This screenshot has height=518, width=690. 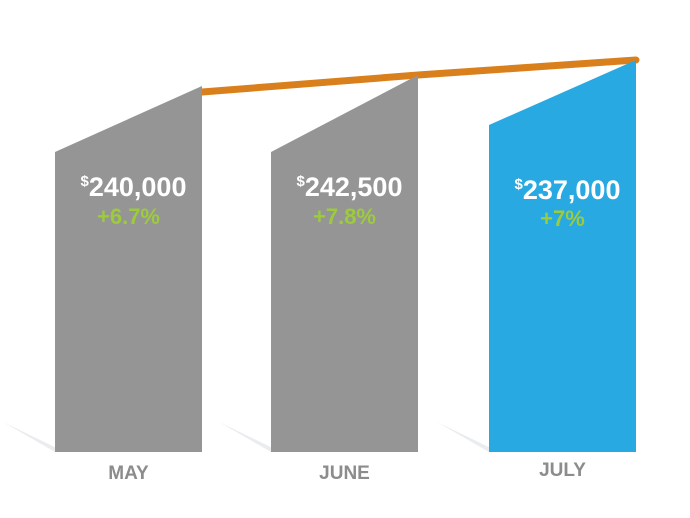 What do you see at coordinates (572, 190) in the screenshot?
I see `value-number: 237,000` at bounding box center [572, 190].